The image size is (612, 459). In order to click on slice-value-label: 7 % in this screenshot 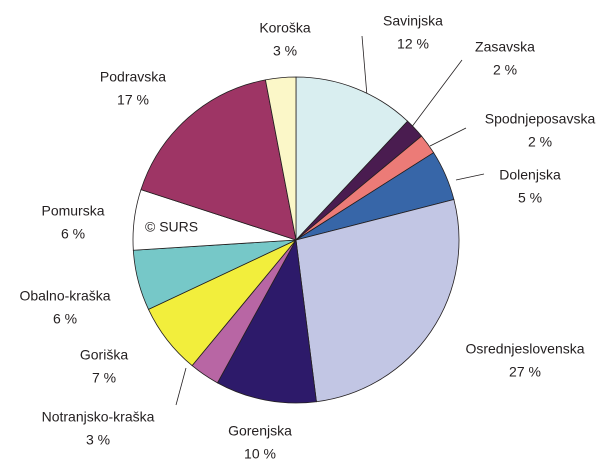, I will do `click(104, 378)`.